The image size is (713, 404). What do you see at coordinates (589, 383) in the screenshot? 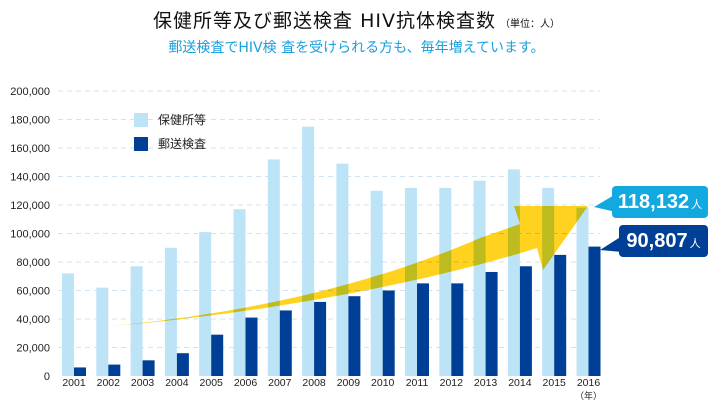
I see `x-tick-label: 2016` at bounding box center [589, 383].